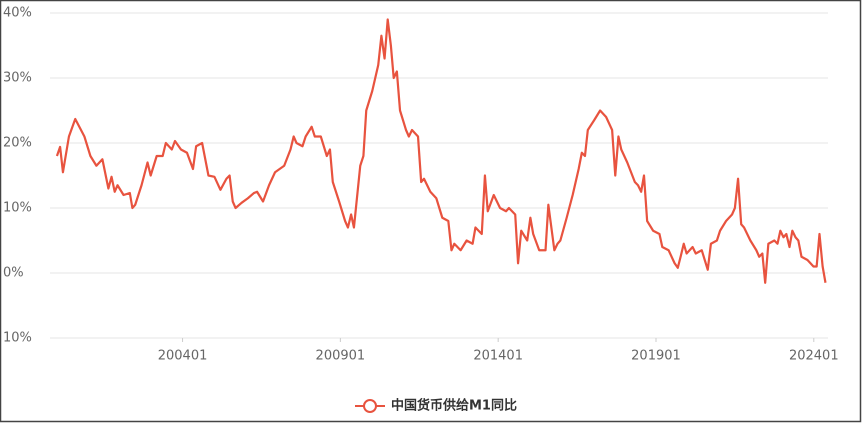 The height and width of the screenshot is (426, 865). I want to click on legend-marker, so click(370, 406).